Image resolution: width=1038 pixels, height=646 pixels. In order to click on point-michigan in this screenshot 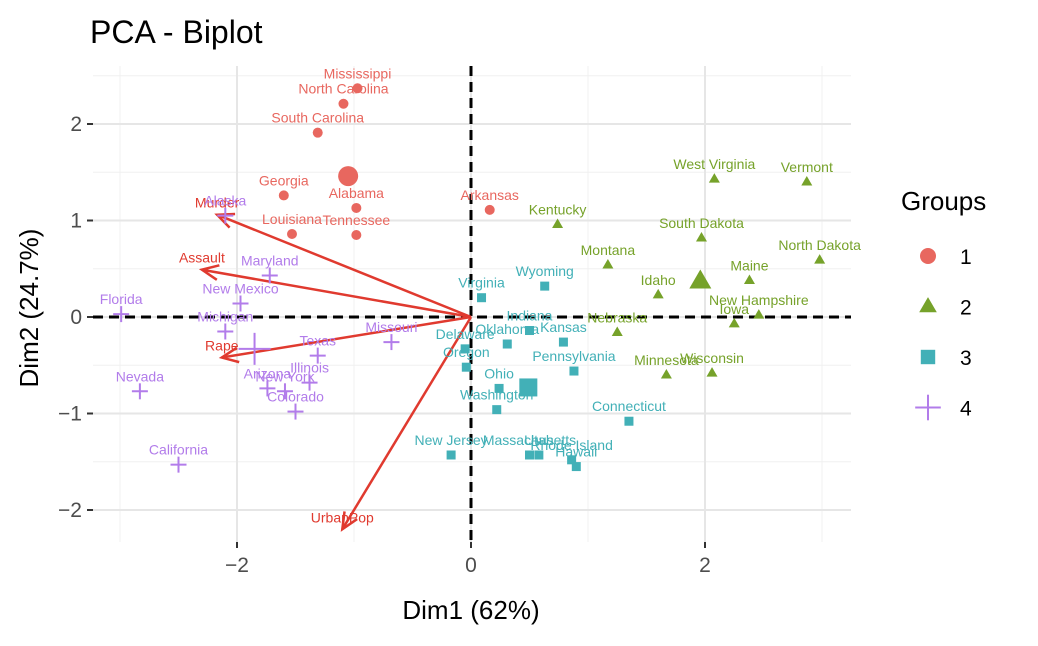, I will do `click(225, 331)`.